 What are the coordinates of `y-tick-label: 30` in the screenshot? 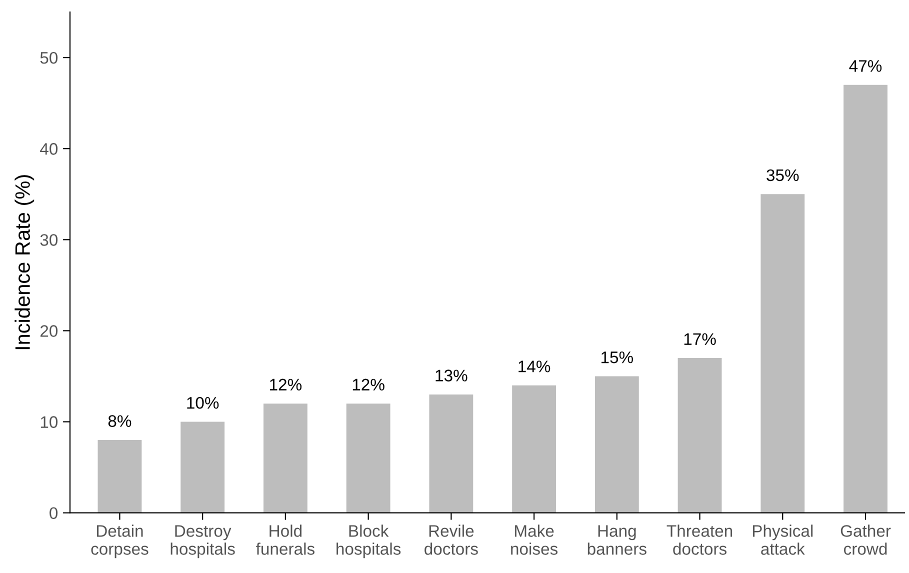 It's located at (49, 240).